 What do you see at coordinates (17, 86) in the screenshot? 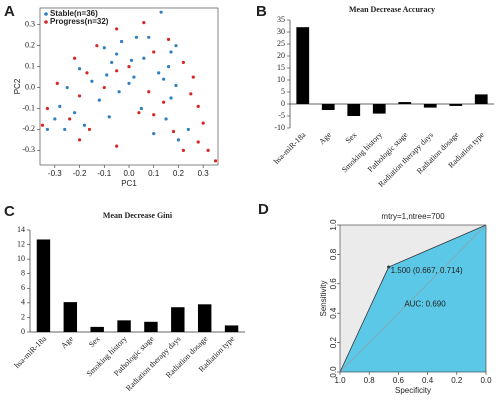
I see `y-axis-label: PC2` at bounding box center [17, 86].